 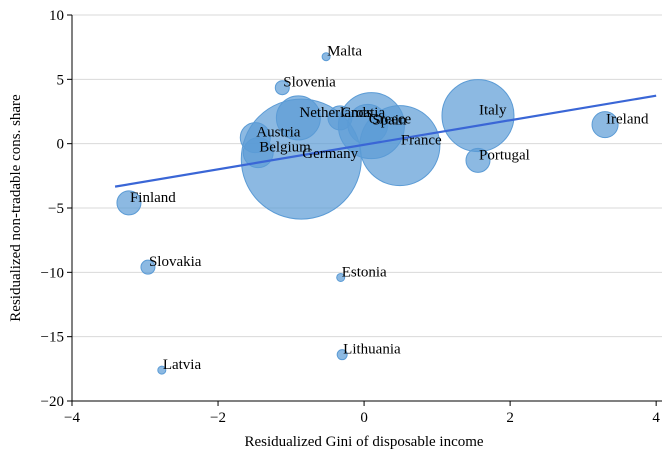 I want to click on point-label: Italy, so click(x=493, y=111).